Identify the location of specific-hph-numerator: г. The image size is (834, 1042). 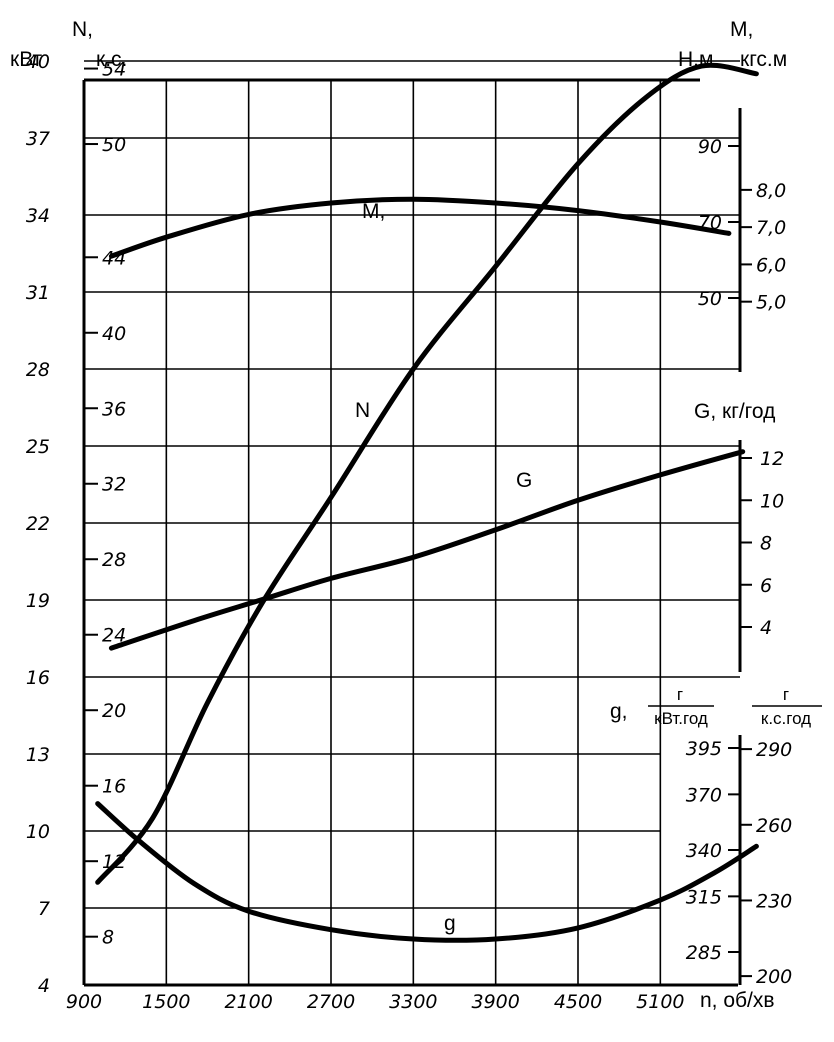
(786, 694).